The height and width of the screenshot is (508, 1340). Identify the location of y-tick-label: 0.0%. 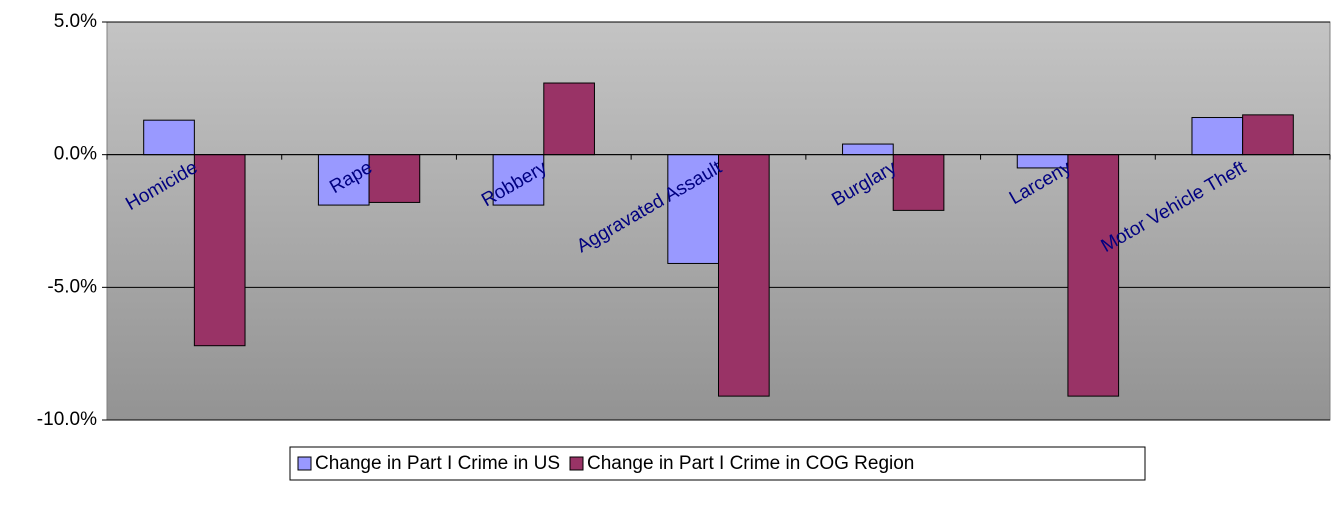
(75, 154).